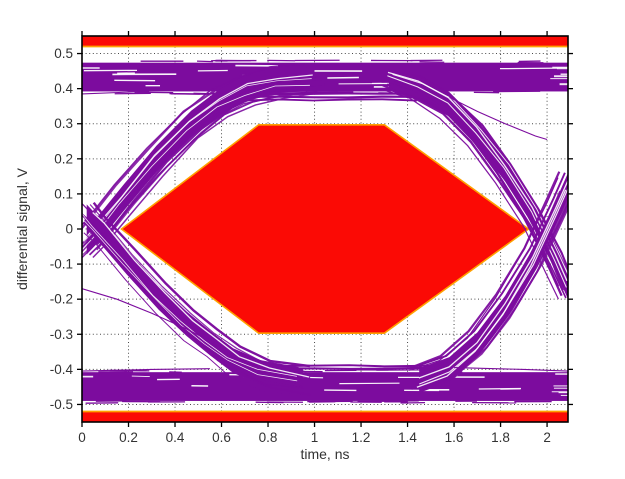  What do you see at coordinates (268, 437) in the screenshot?
I see `x-tick-label: 0.8` at bounding box center [268, 437].